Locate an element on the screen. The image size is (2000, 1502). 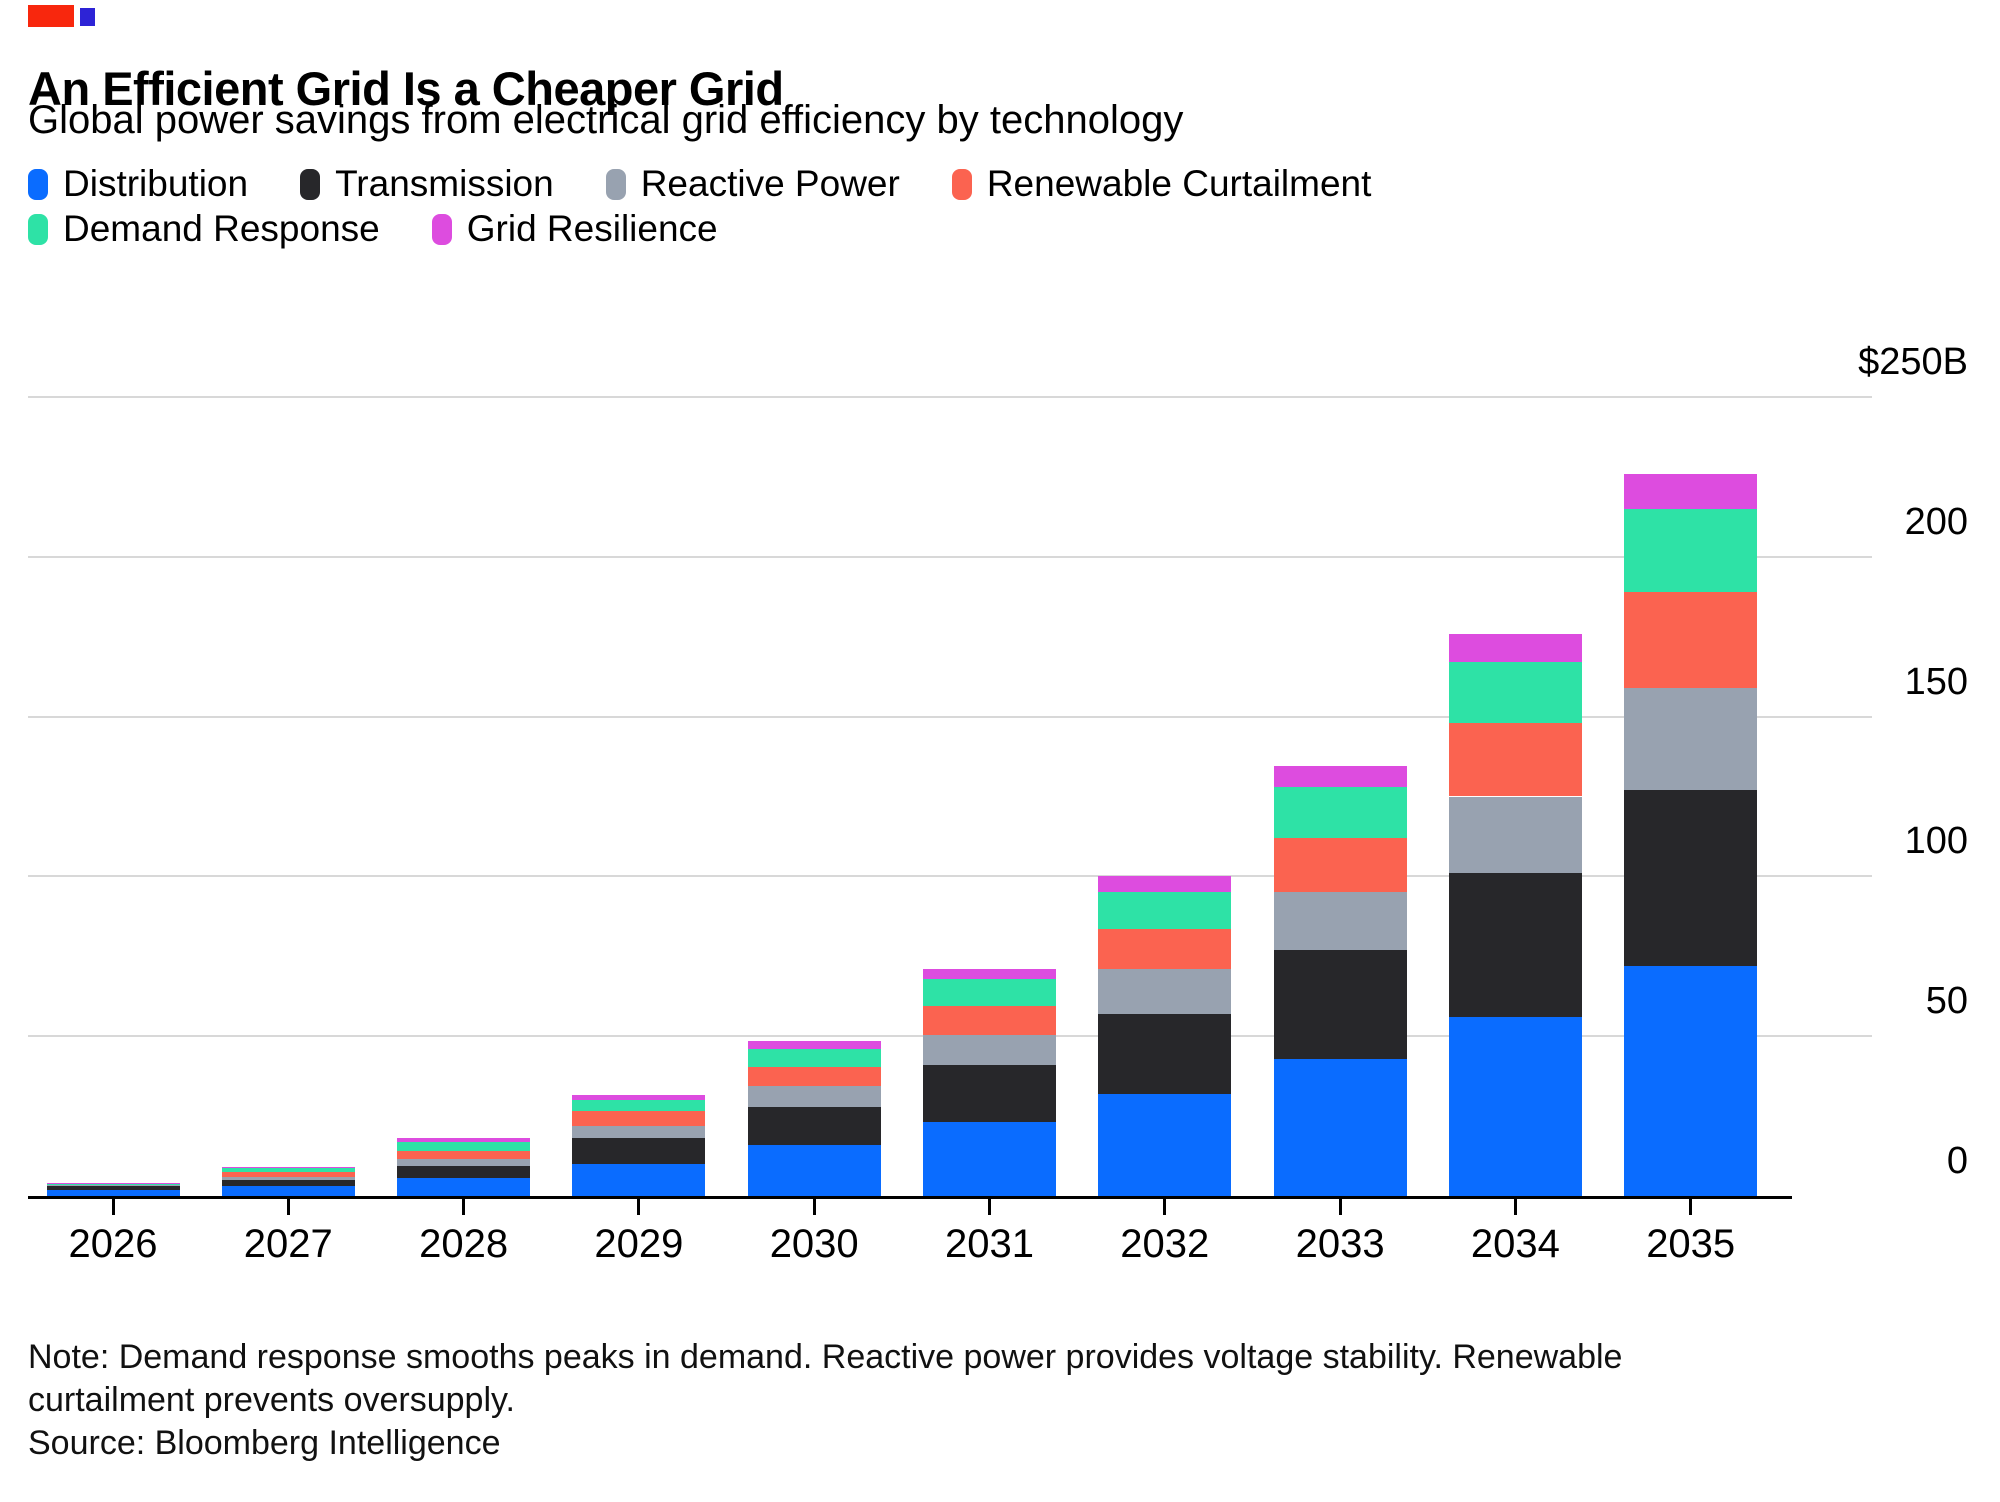
bar-segment-2027-transmission is located at coordinates (288, 1183).